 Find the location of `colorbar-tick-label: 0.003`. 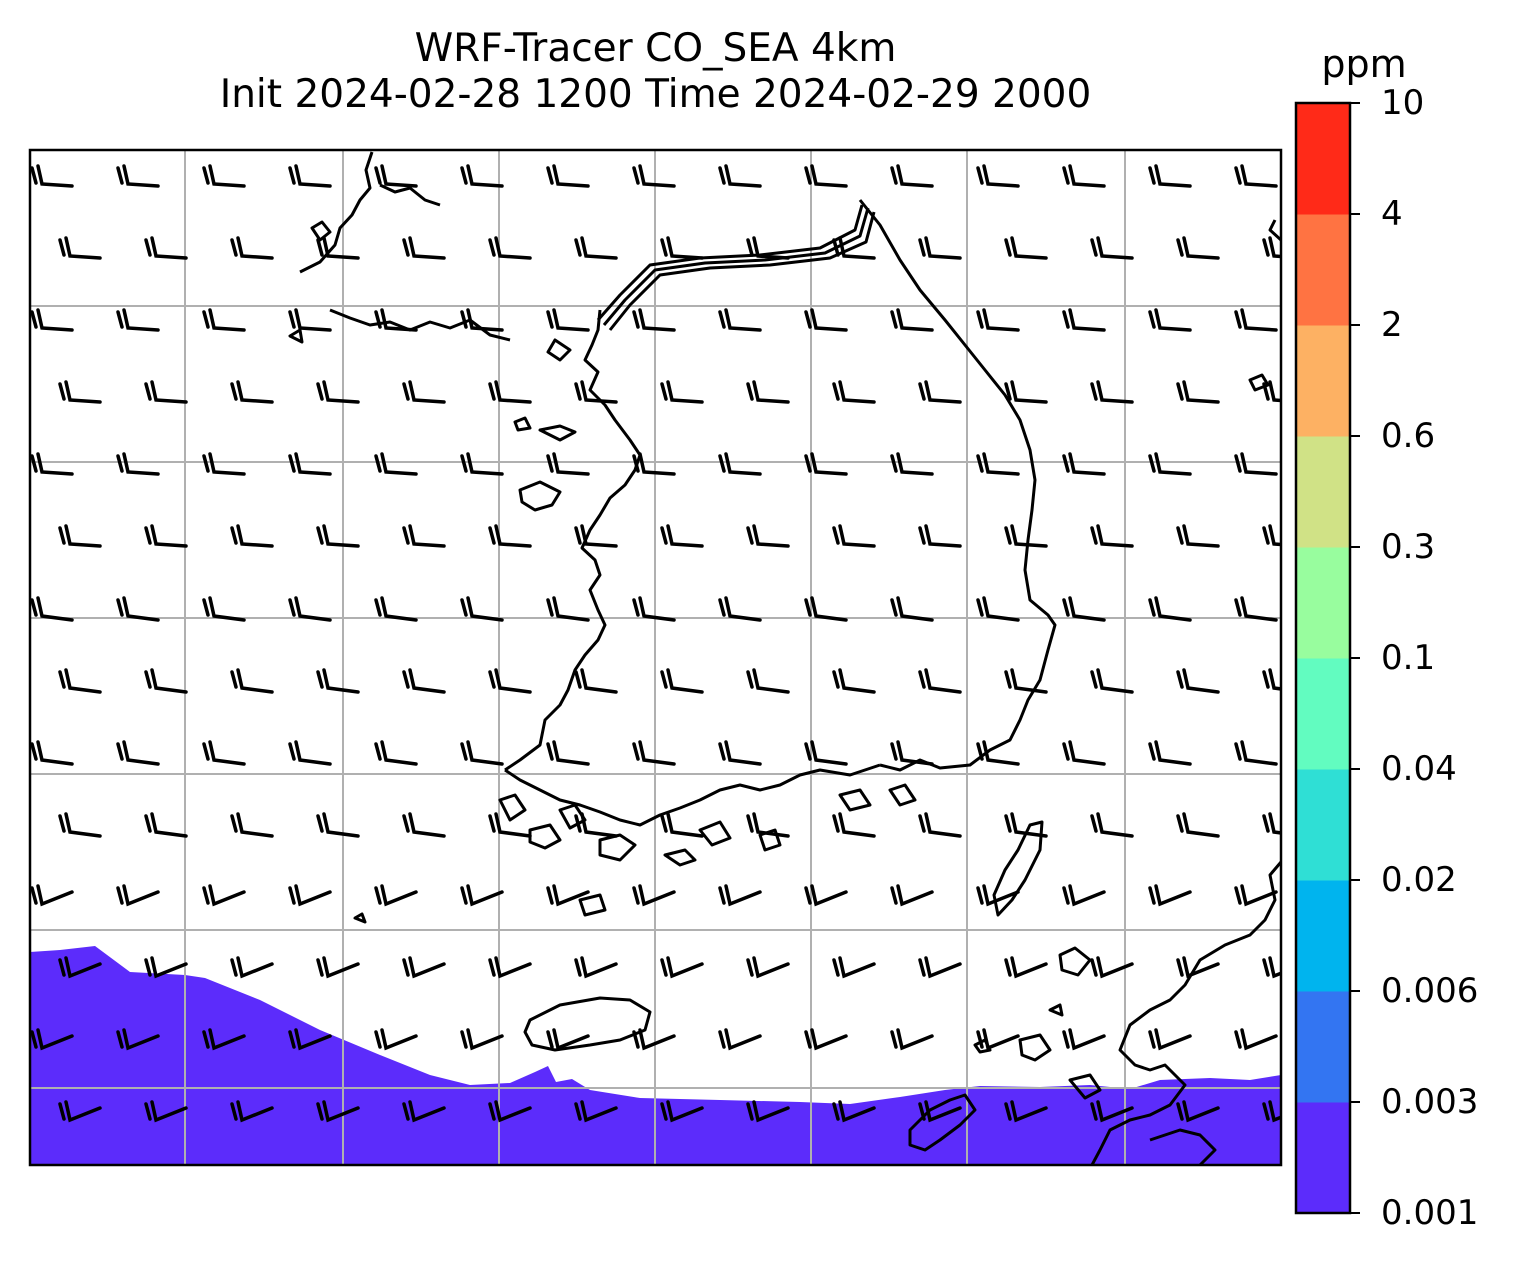

colorbar-tick-label: 0.003 is located at coordinates (1430, 1102).